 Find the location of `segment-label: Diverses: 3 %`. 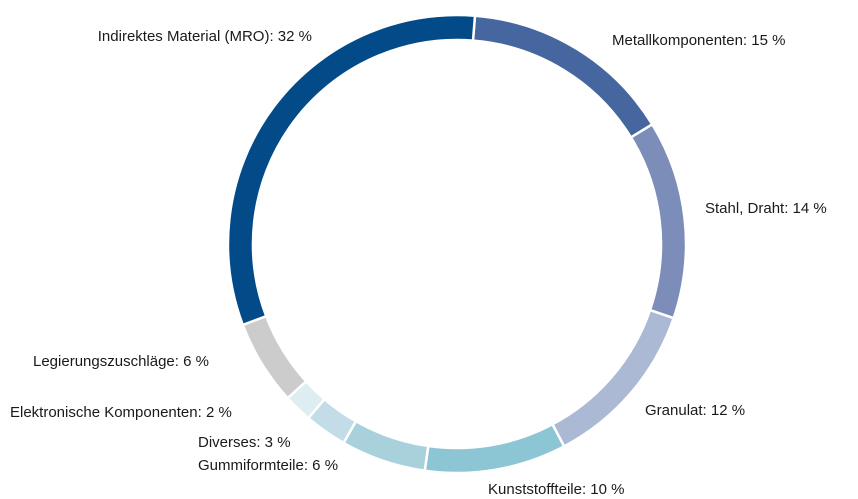

segment-label: Diverses: 3 % is located at coordinates (244, 442).